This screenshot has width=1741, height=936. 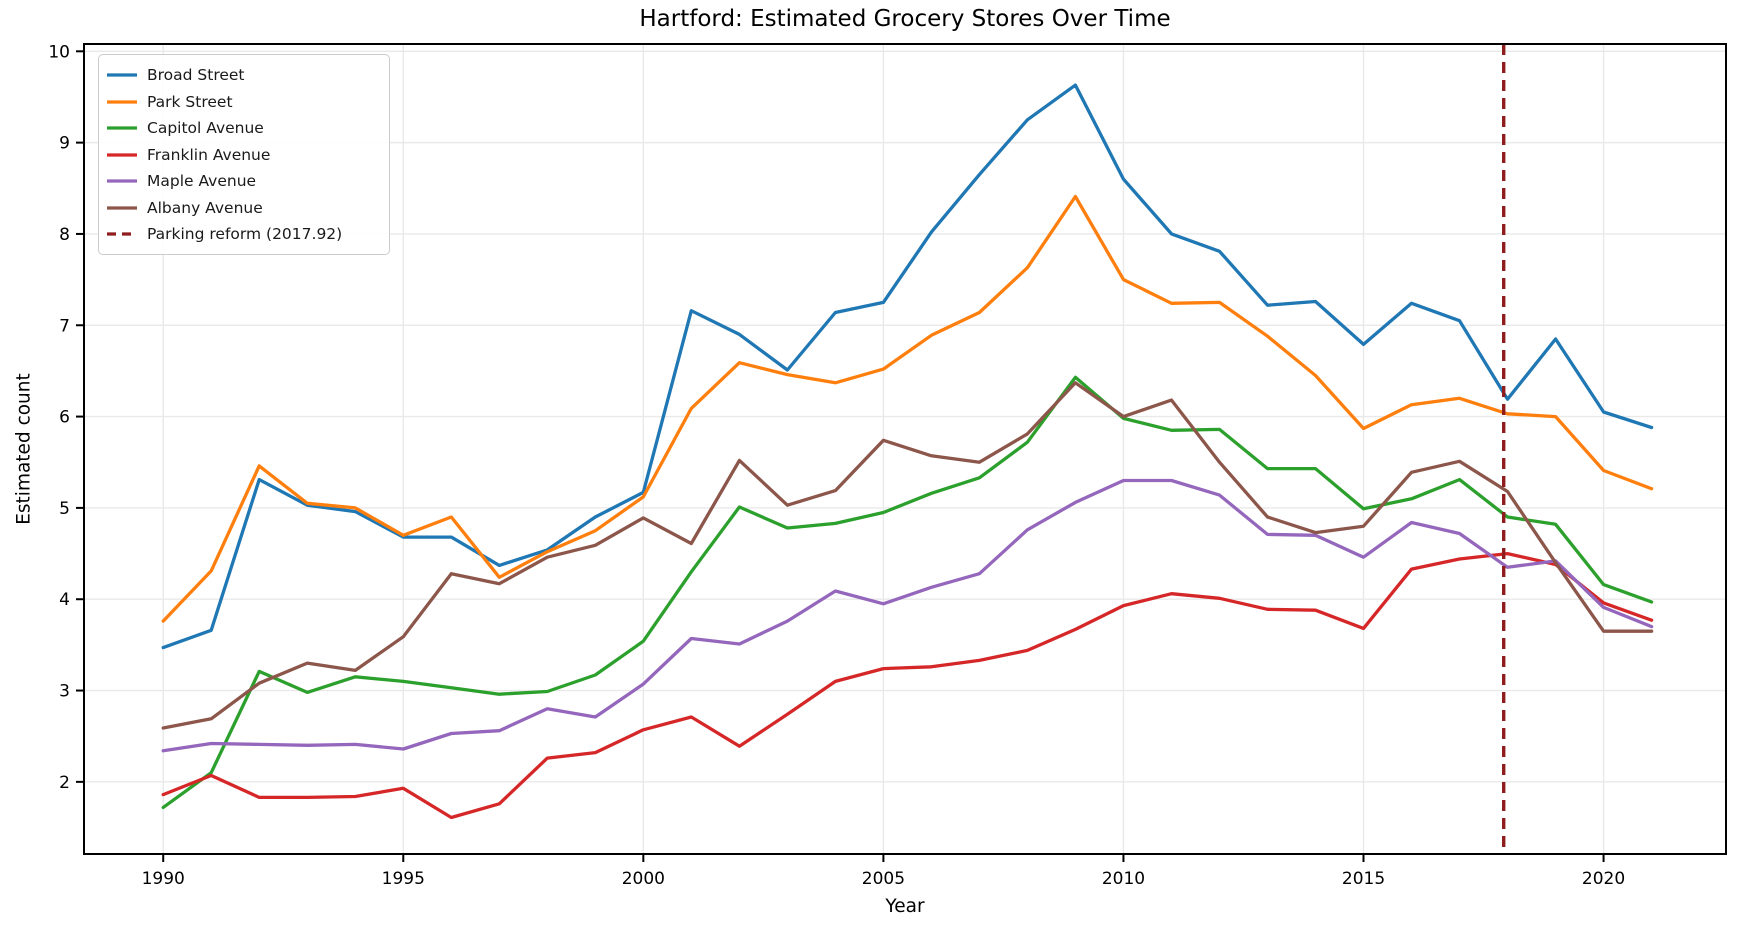 I want to click on legend-label: Franklin Avenue, so click(x=209, y=154).